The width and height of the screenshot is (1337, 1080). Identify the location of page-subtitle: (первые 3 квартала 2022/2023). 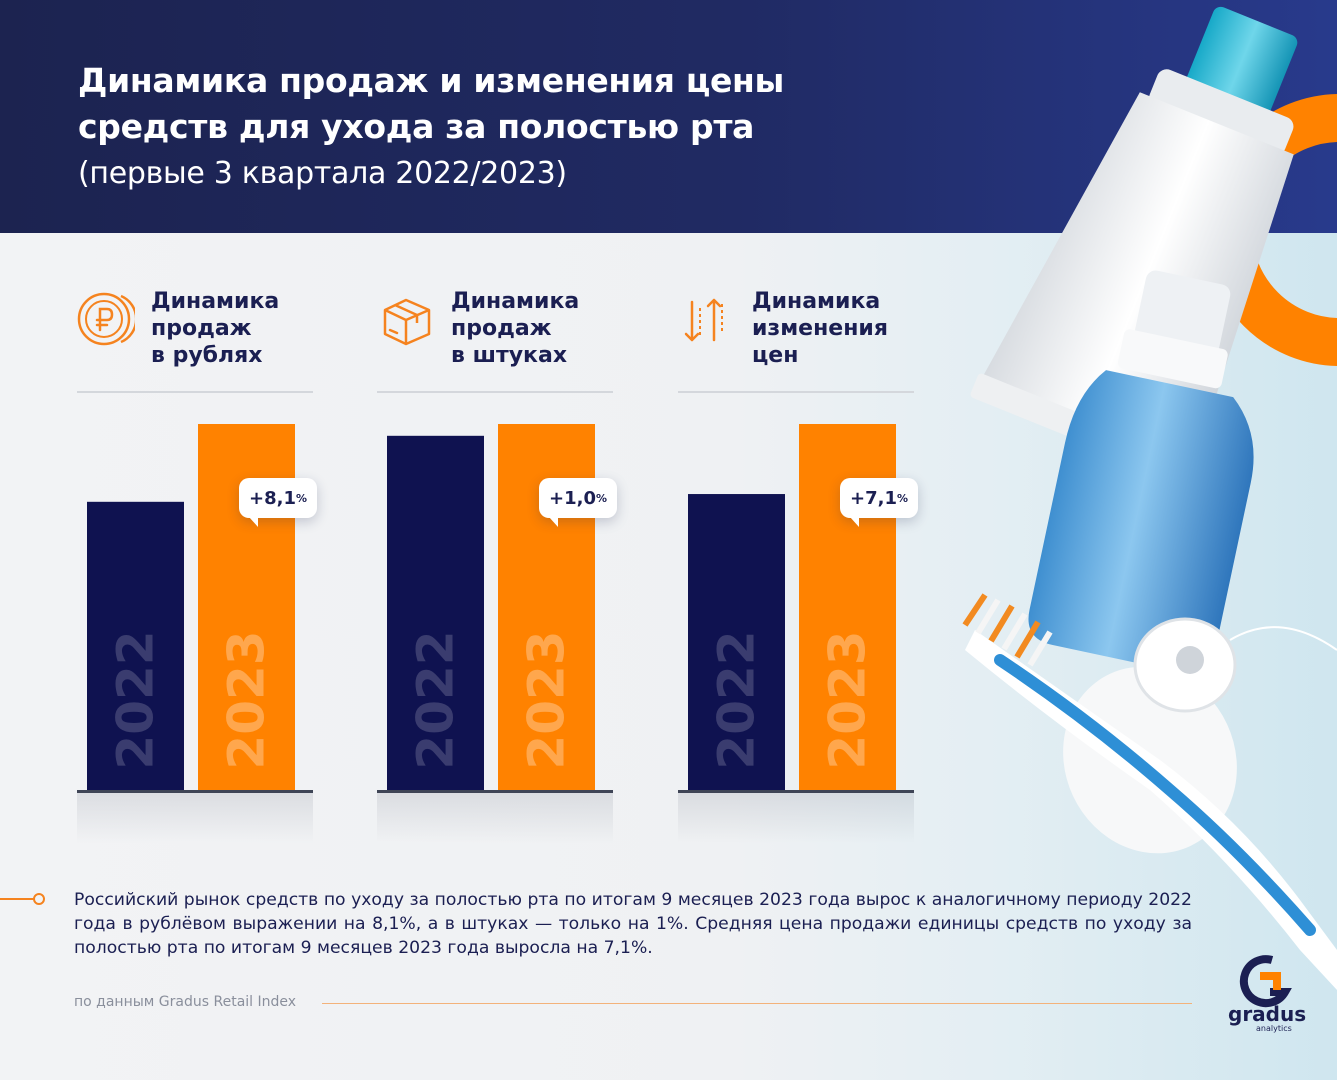
(322, 173).